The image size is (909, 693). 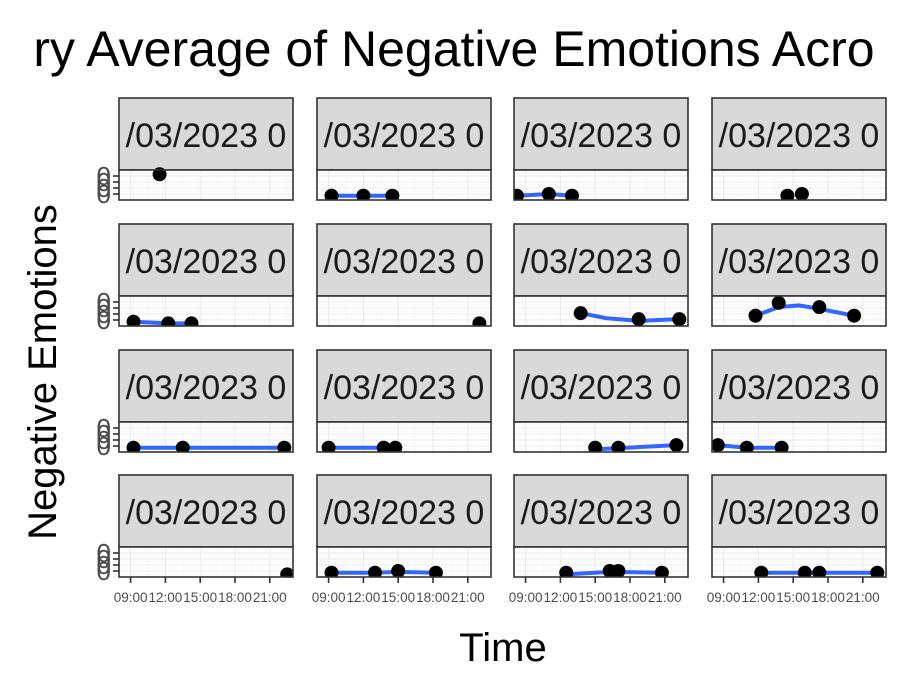 I want to click on chart-title: ry Average of Negative Emotions Acro, so click(x=453, y=49).